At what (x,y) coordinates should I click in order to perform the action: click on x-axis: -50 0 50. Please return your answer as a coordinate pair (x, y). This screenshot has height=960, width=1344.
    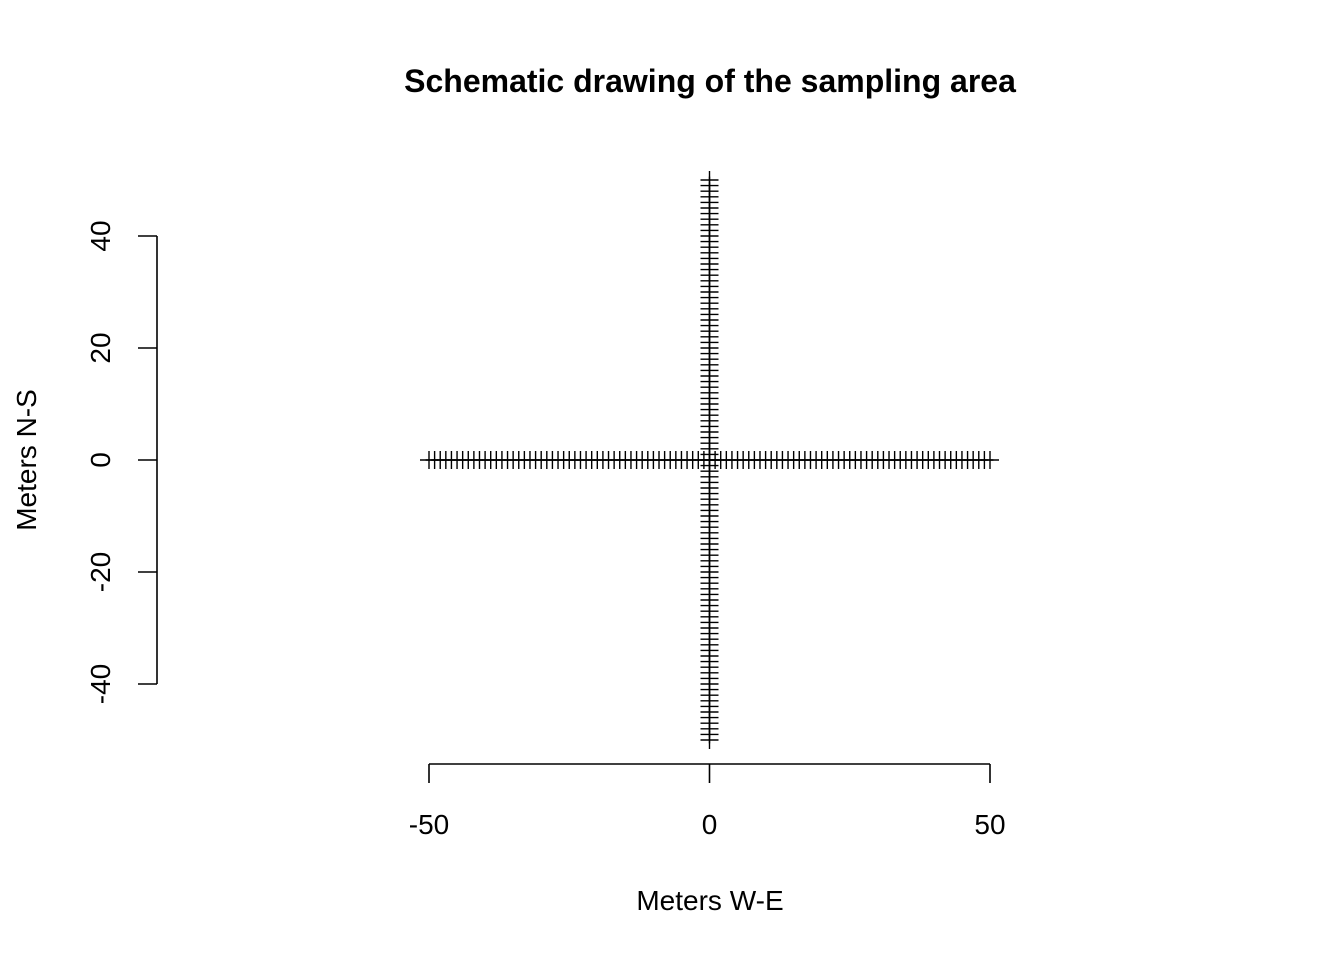
    Looking at the image, I should click on (707, 801).